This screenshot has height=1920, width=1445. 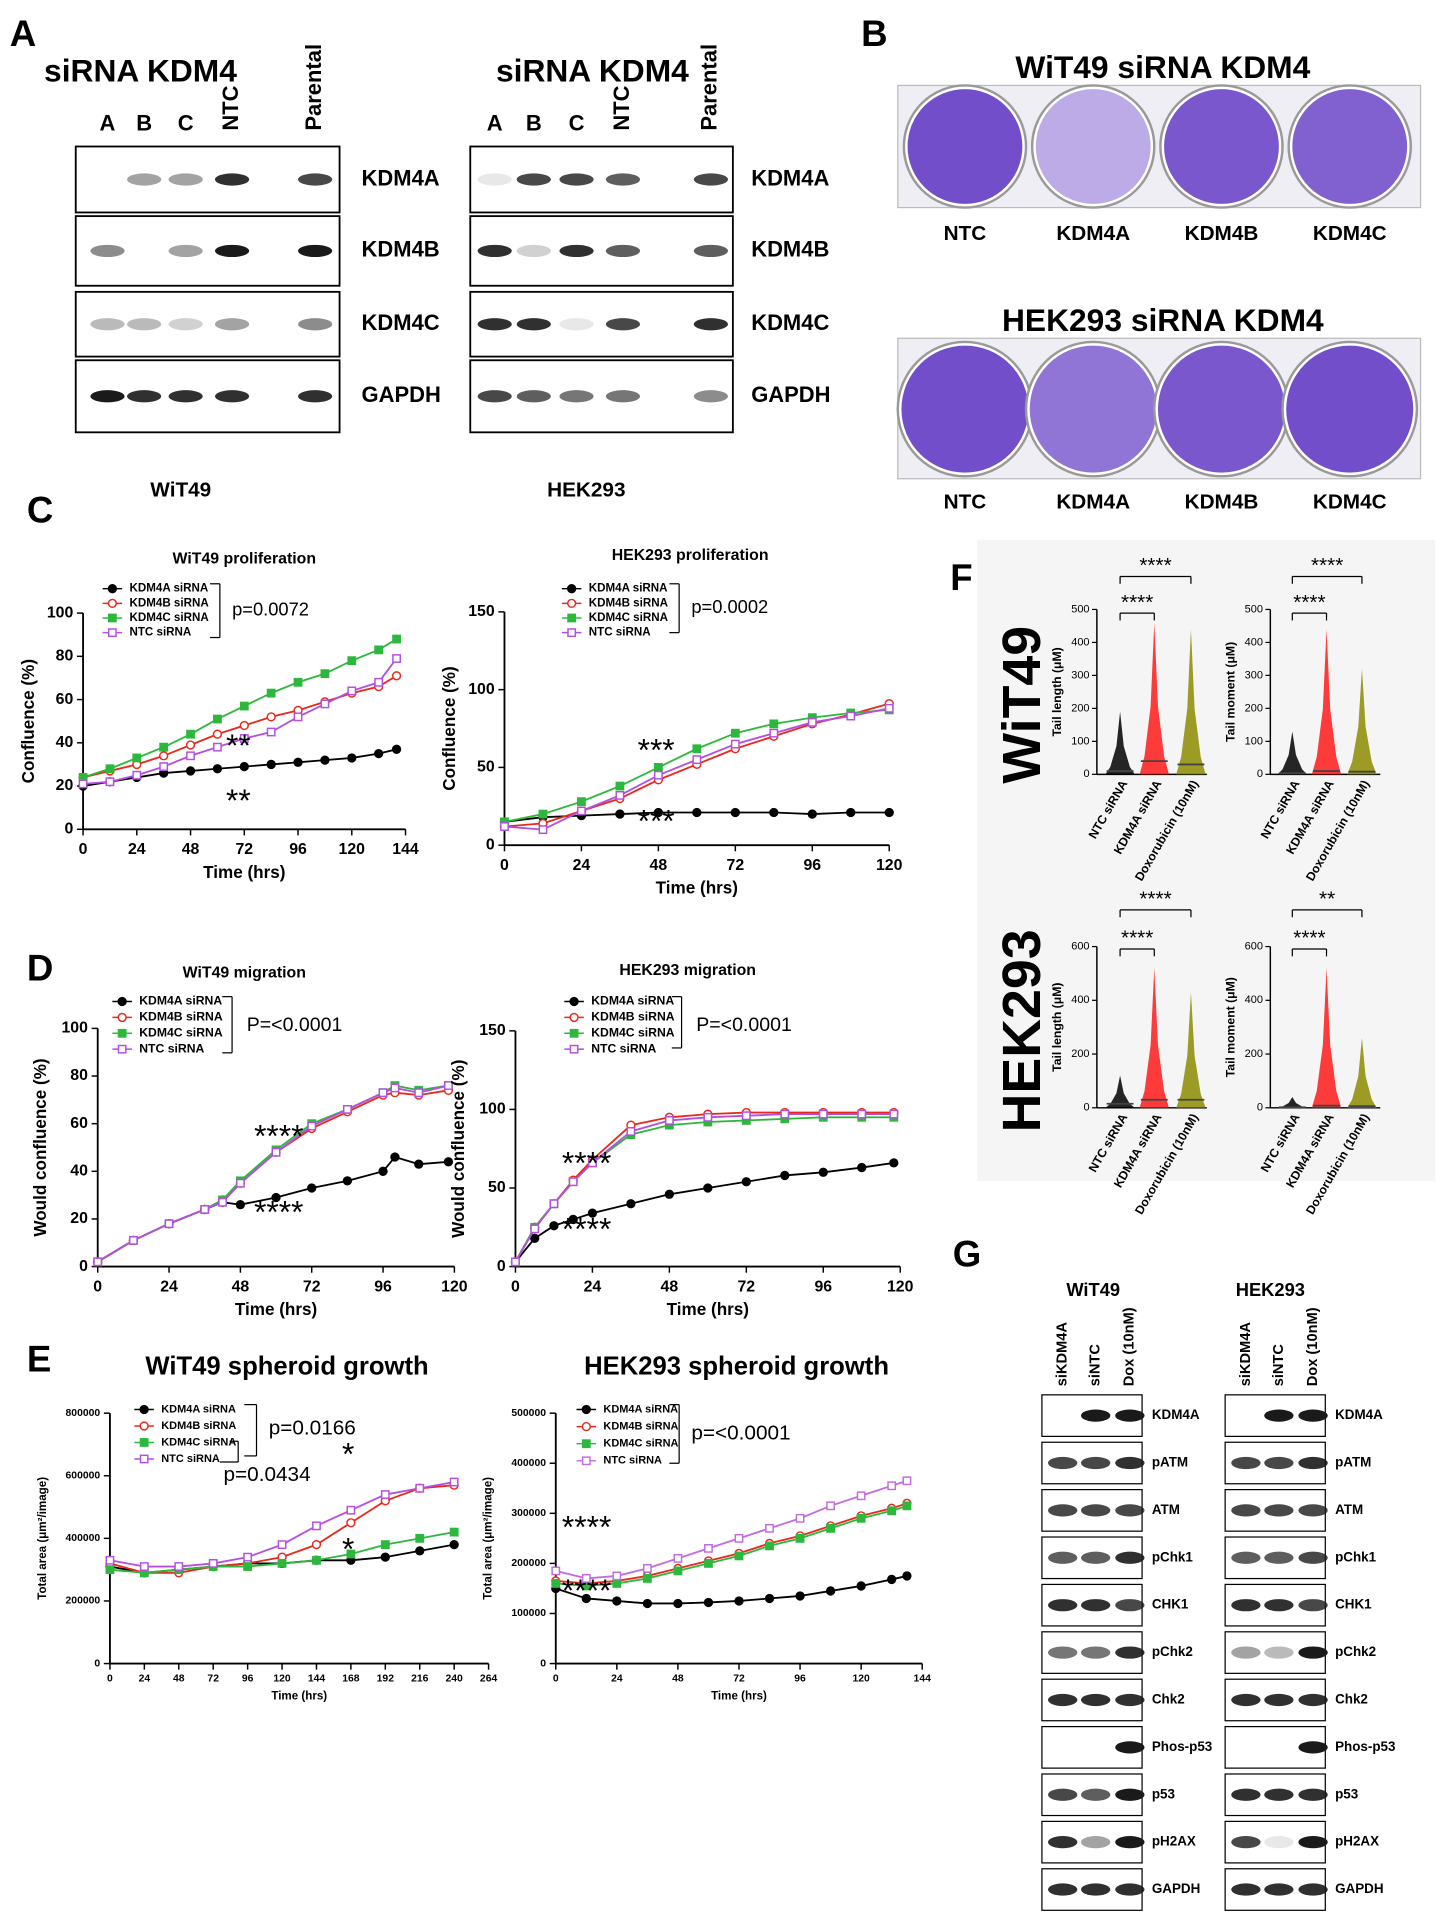 What do you see at coordinates (1349, 1509) in the screenshot?
I see `row-label: ATM` at bounding box center [1349, 1509].